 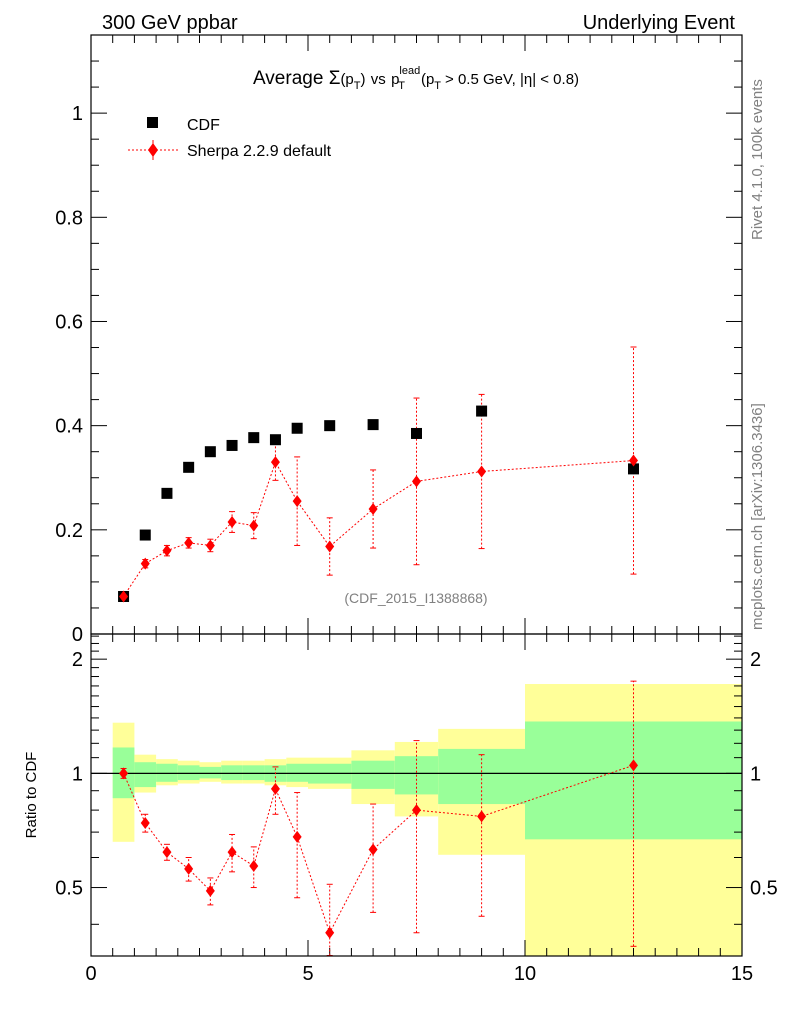 What do you see at coordinates (69, 427) in the screenshot?
I see `top-ytick-label: 0.4` at bounding box center [69, 427].